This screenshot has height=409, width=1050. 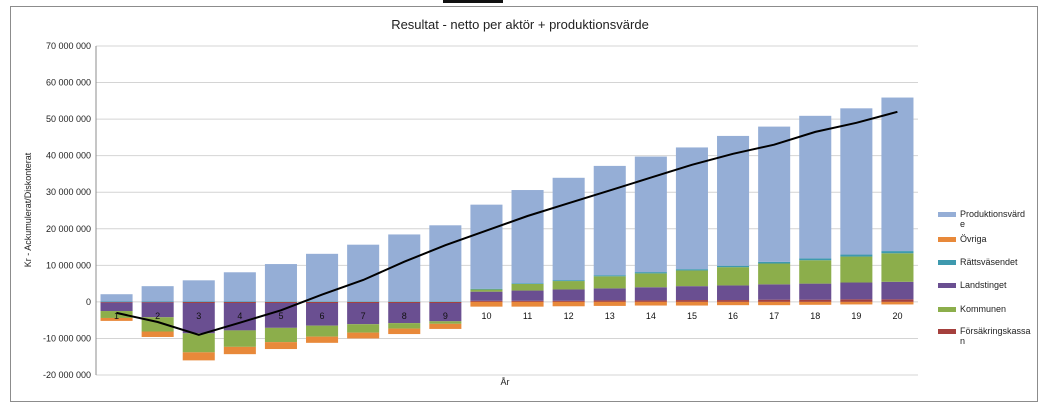 What do you see at coordinates (692, 316) in the screenshot?
I see `x-tick-label: 15` at bounding box center [692, 316].